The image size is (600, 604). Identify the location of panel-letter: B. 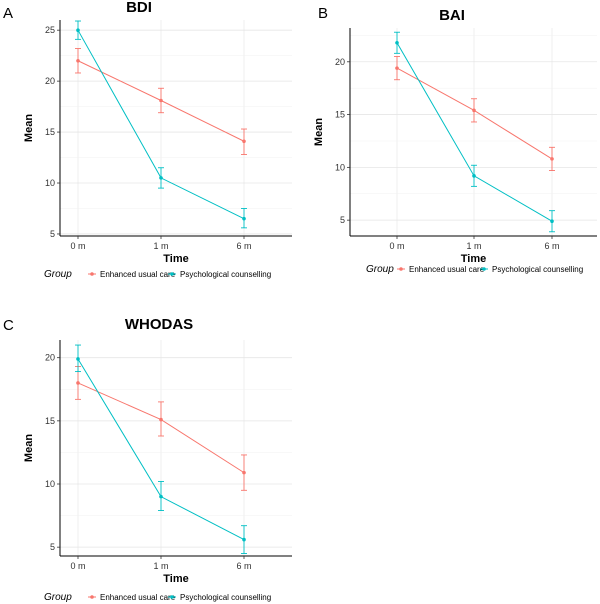
(323, 13).